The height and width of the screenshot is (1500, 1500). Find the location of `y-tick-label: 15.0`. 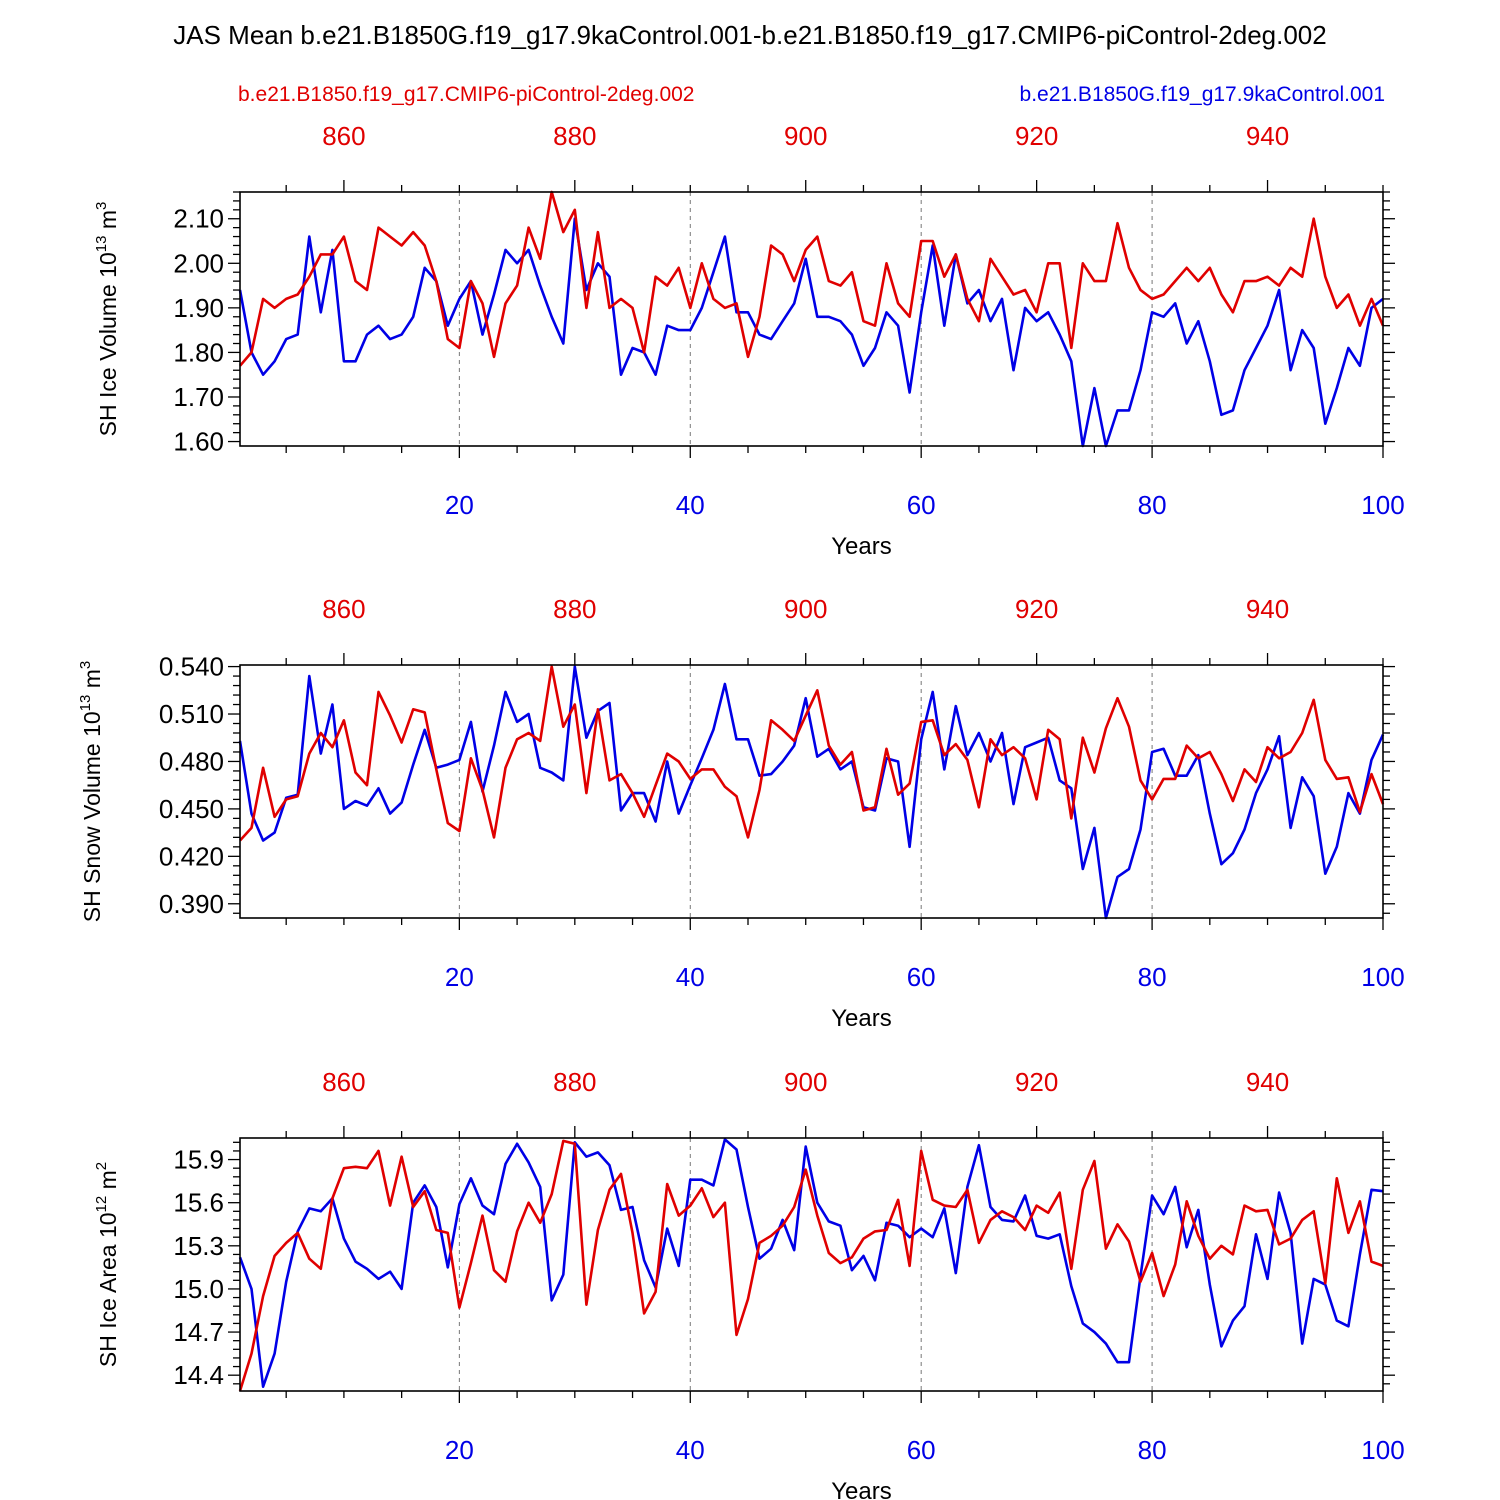

y-tick-label: 15.0 is located at coordinates (198, 1289).